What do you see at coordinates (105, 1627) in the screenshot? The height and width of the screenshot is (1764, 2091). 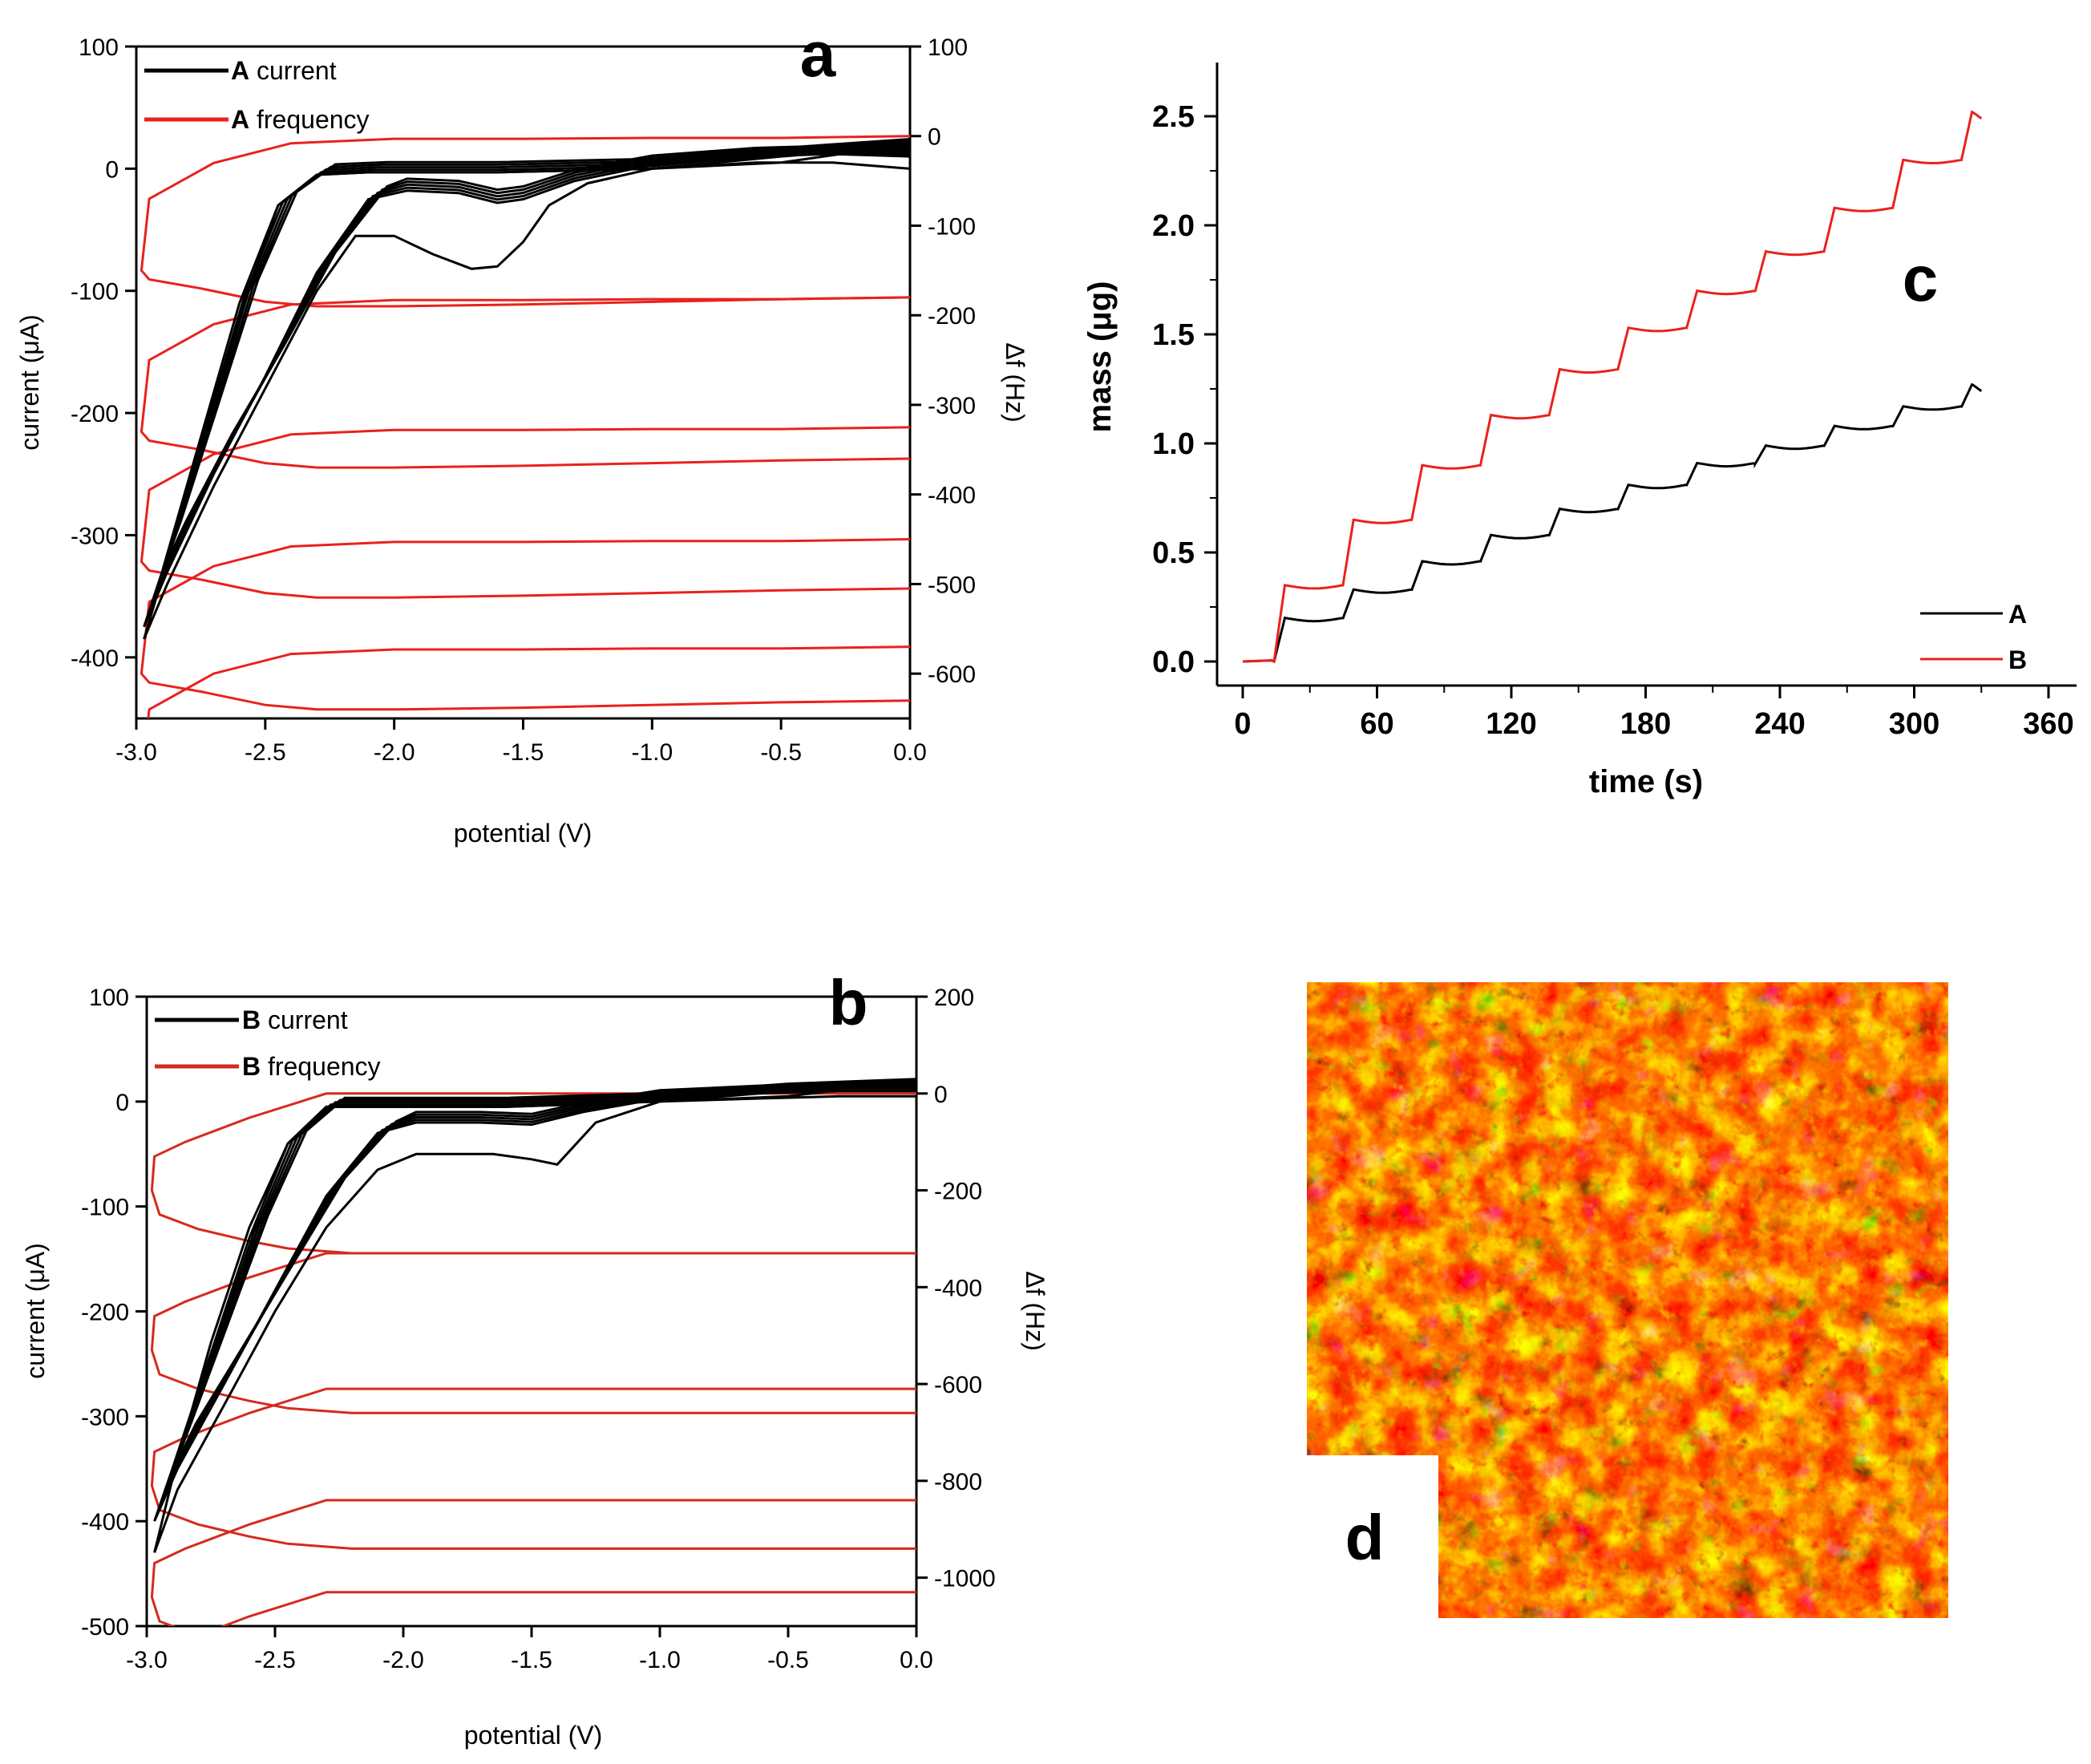 I see `ytick-label: -500` at bounding box center [105, 1627].